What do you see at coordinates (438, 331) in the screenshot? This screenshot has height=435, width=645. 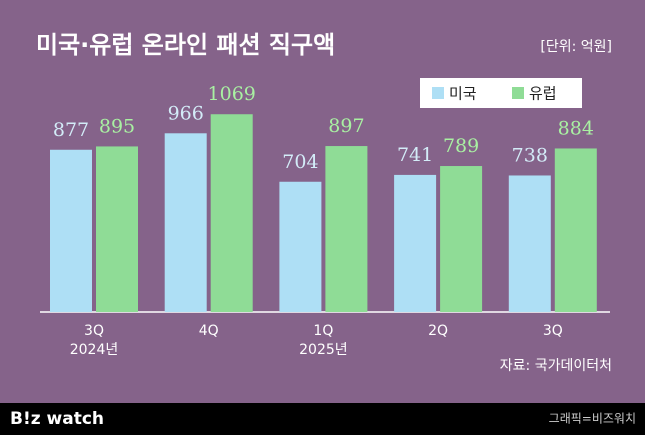 I see `x-tick-label: 2Q` at bounding box center [438, 331].